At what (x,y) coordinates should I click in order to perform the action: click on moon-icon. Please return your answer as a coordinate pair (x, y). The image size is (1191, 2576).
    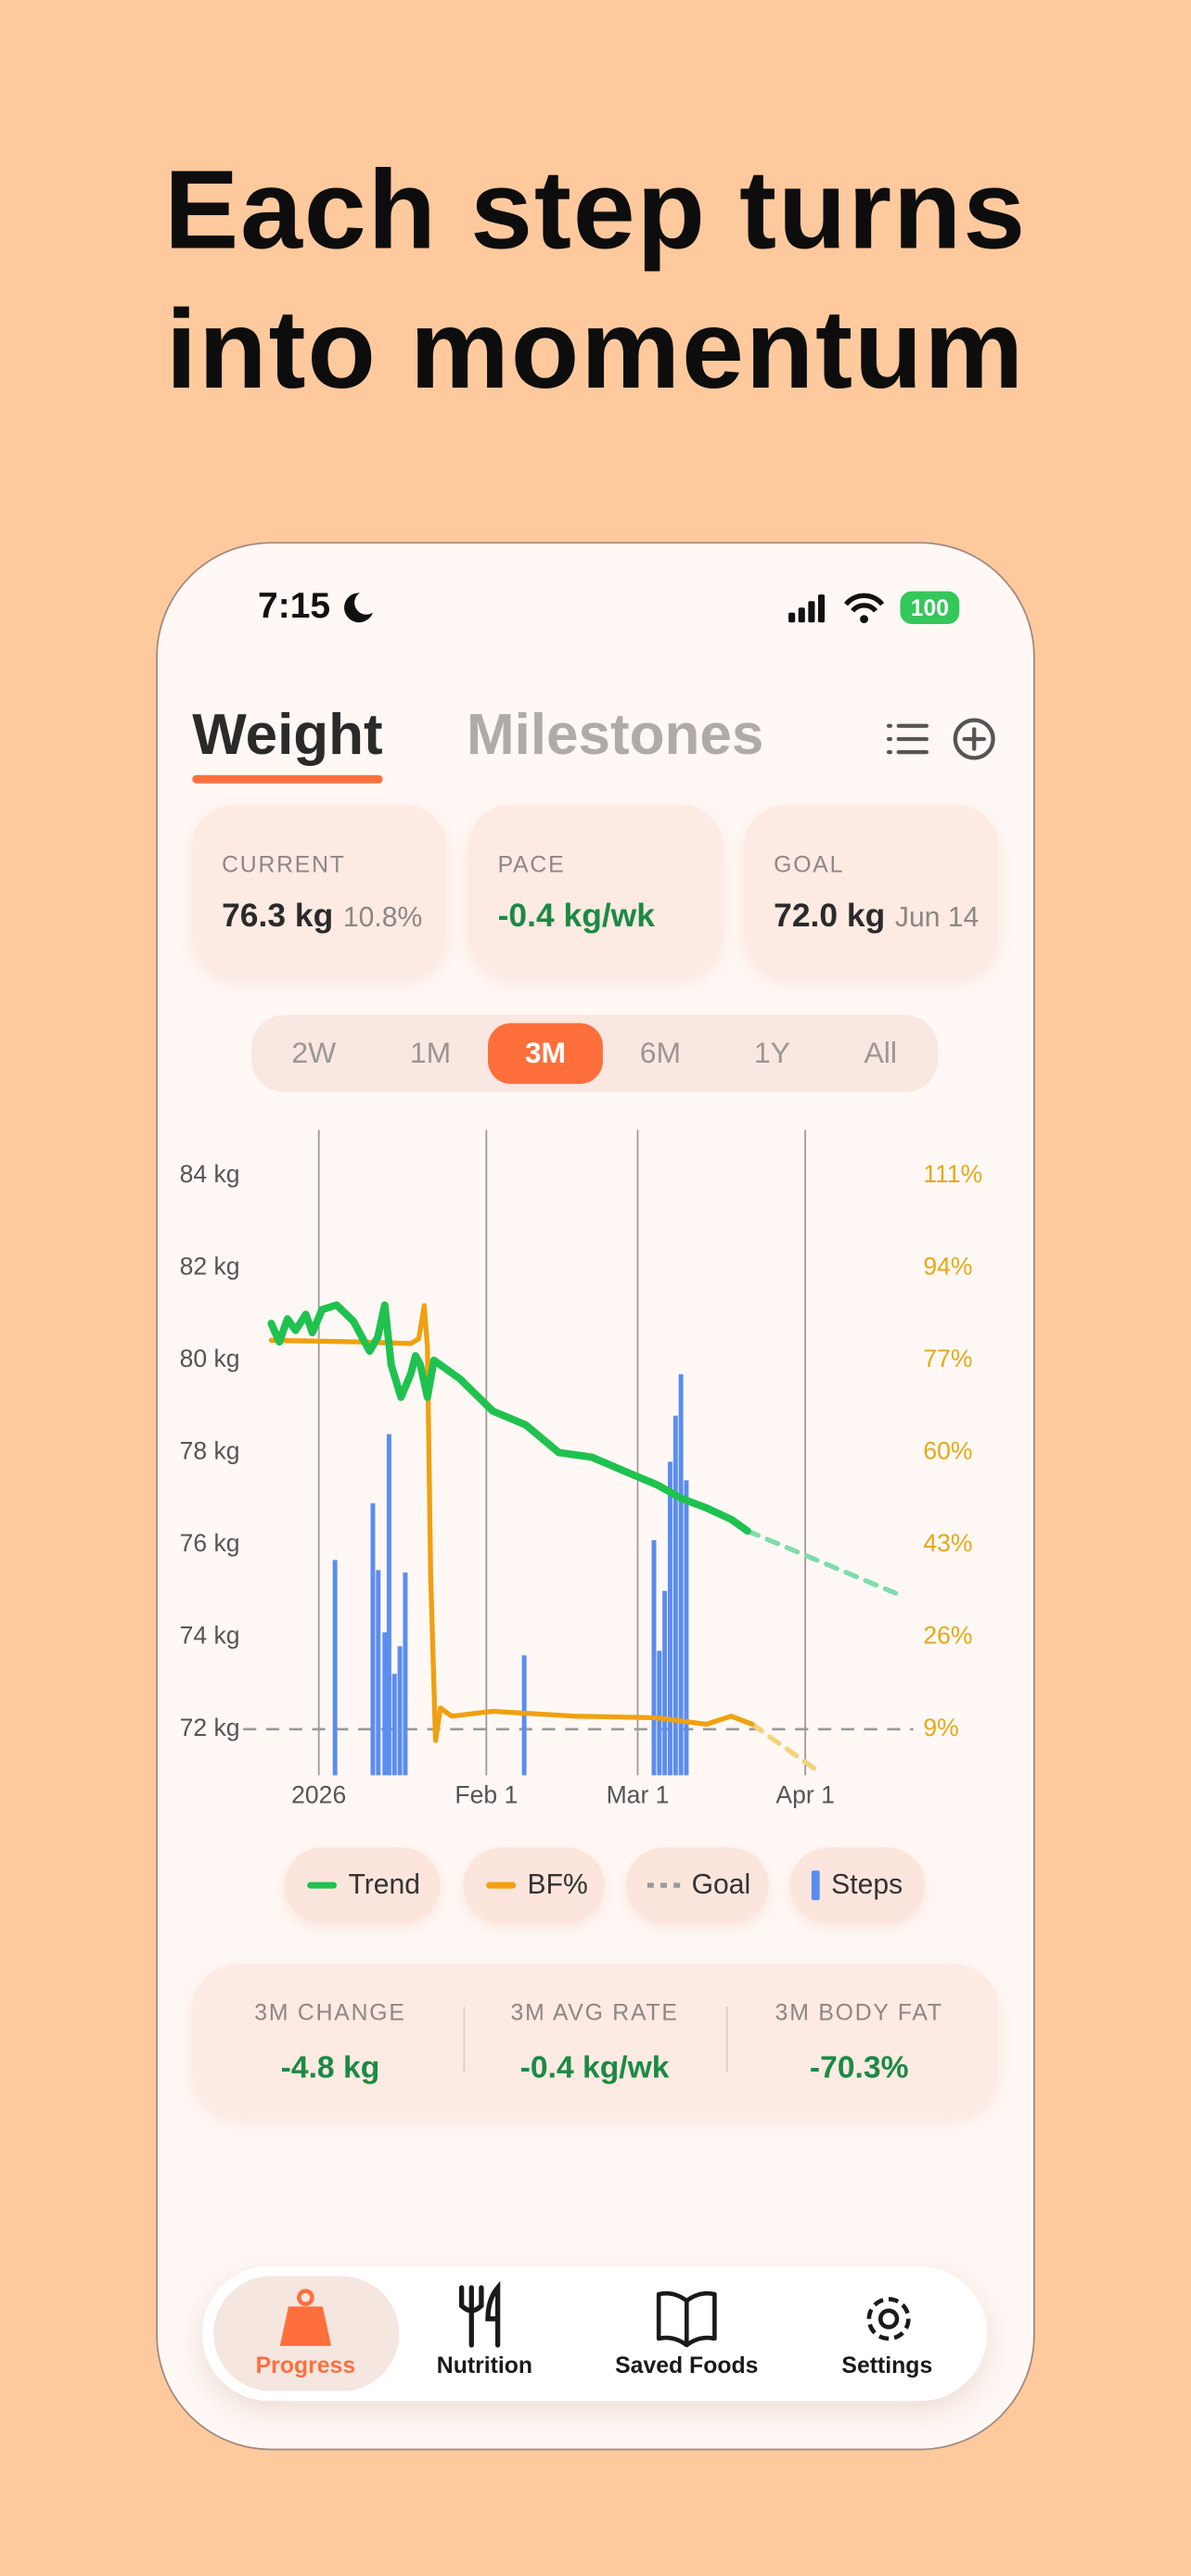
    Looking at the image, I should click on (359, 608).